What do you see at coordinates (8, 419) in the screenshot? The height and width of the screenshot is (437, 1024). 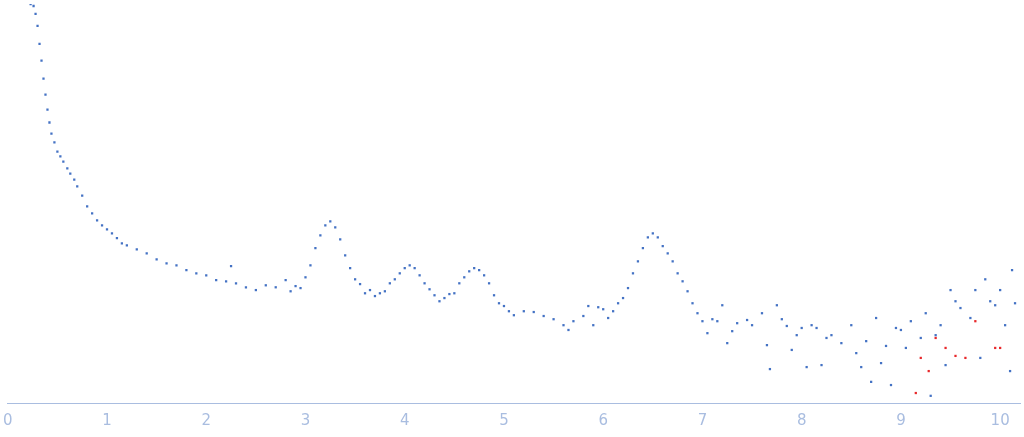 I see `x-tick-label: 0` at bounding box center [8, 419].